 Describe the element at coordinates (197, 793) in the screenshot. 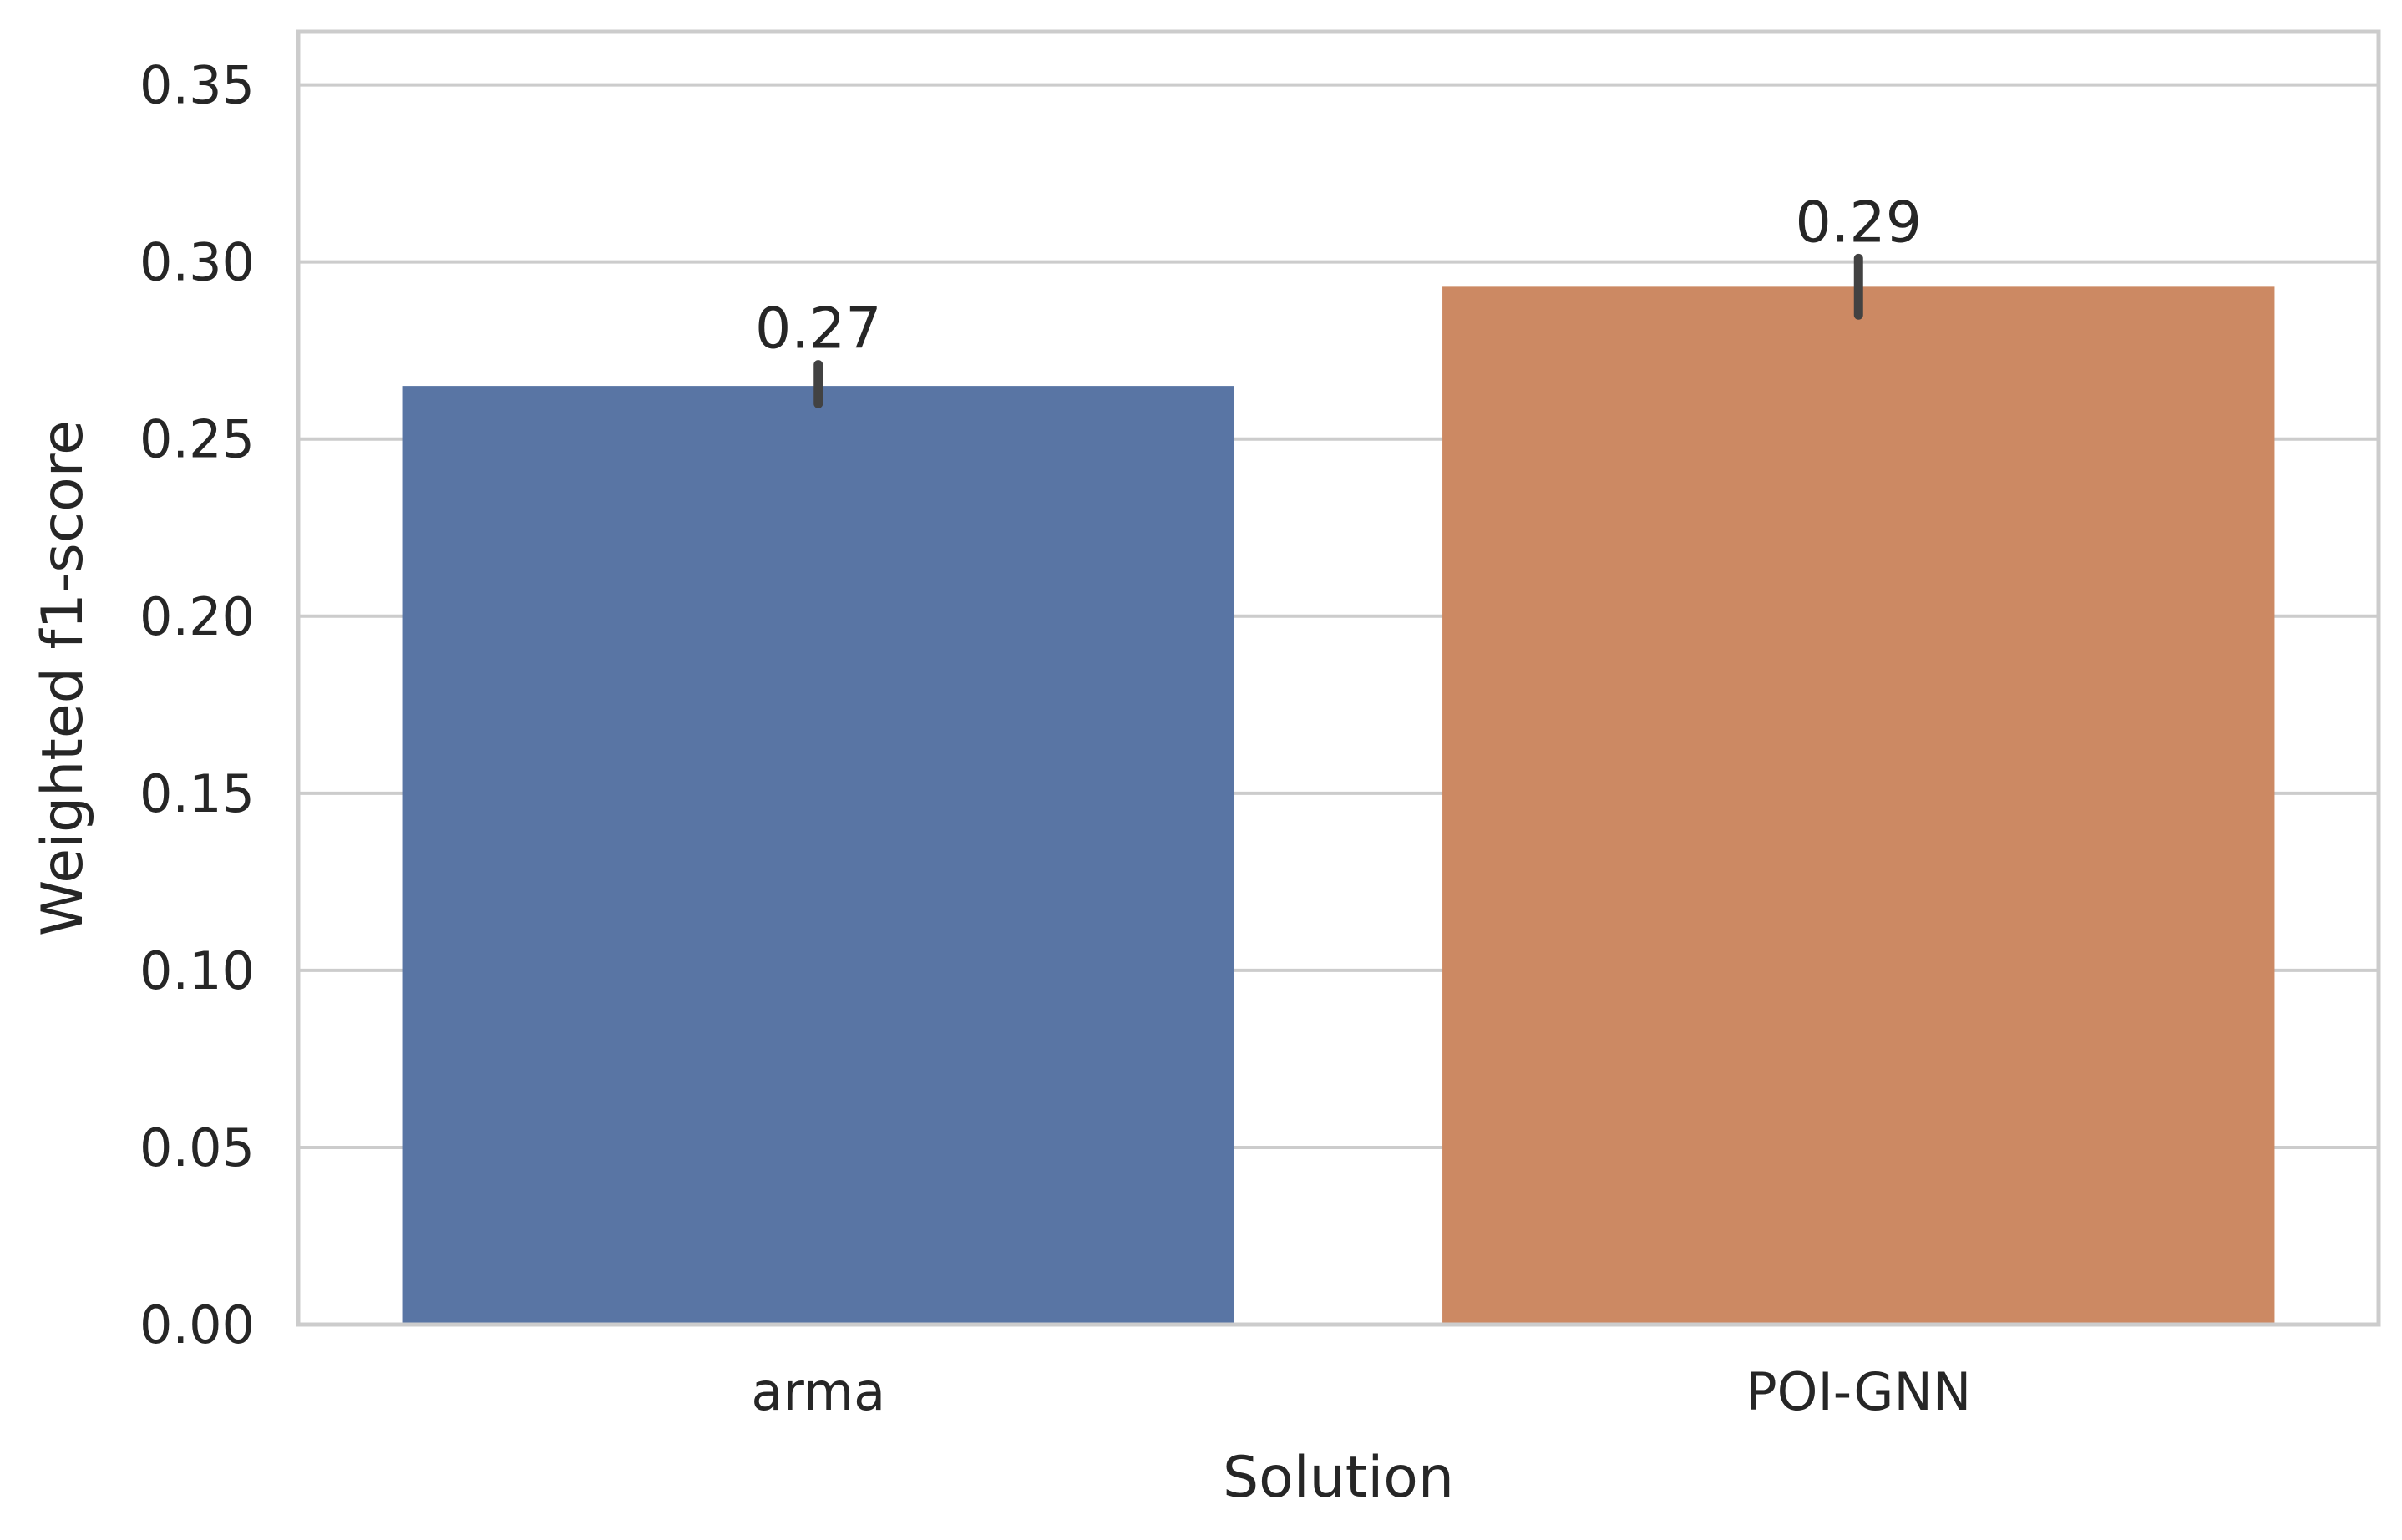

I see `y-tick-label: 0.15` at that location.